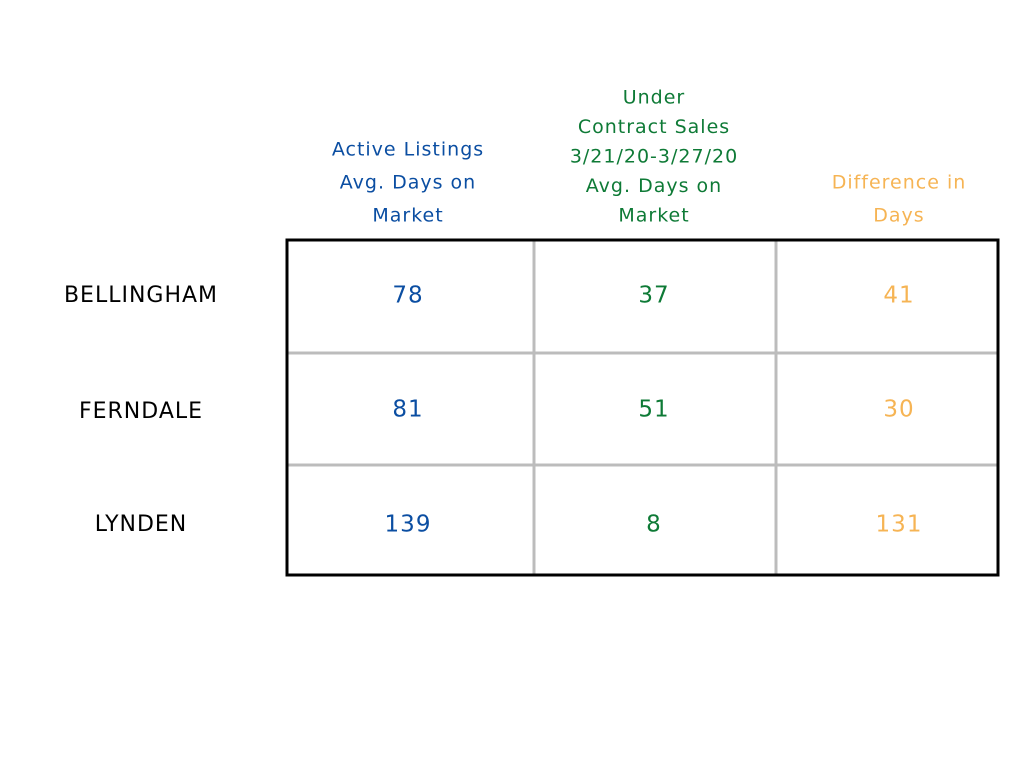 Image resolution: width=1024 pixels, height=768 pixels. Describe the element at coordinates (898, 410) in the screenshot. I see `cell-value: 30` at that location.